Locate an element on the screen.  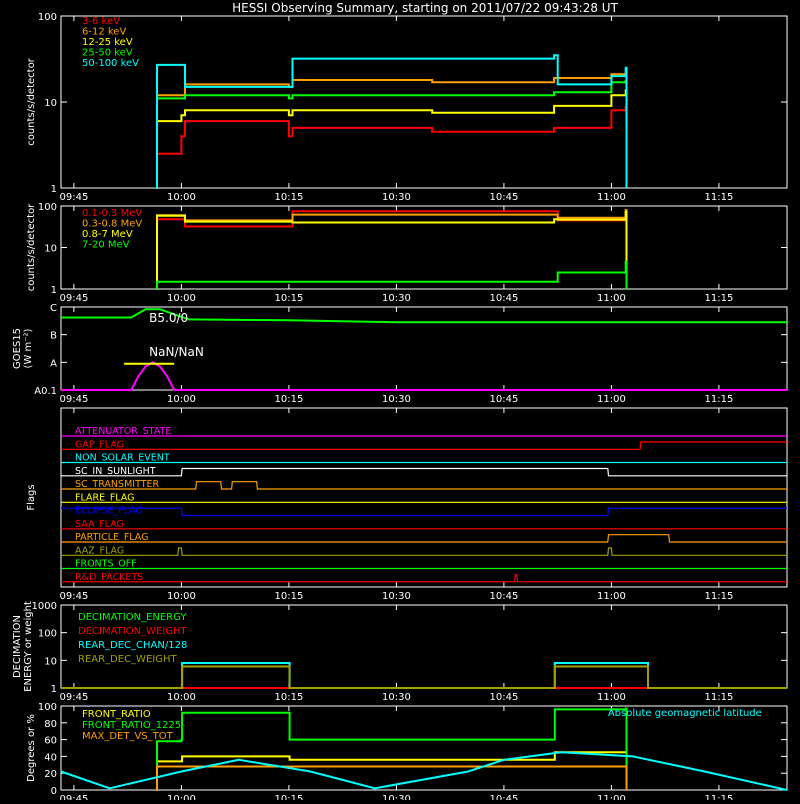
ratio-legend-entry: FRONT_RATIO is located at coordinates (116, 714).